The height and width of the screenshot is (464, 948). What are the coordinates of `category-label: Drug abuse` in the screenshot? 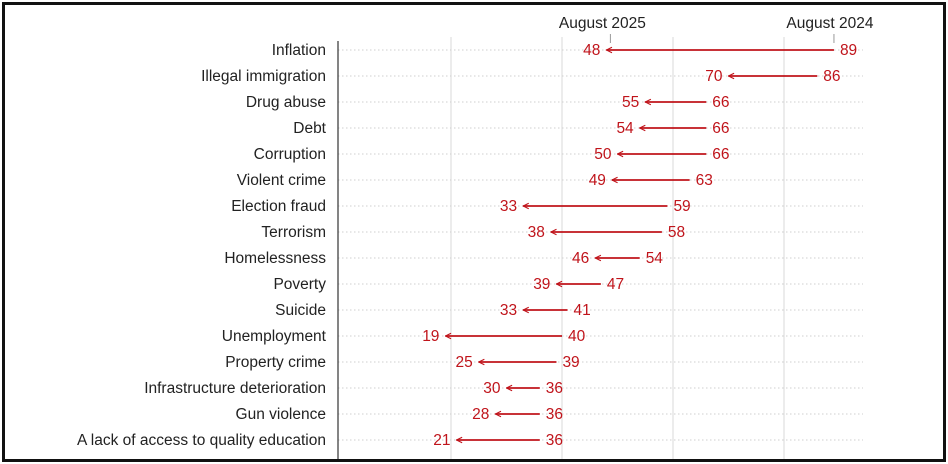 It's located at (286, 102).